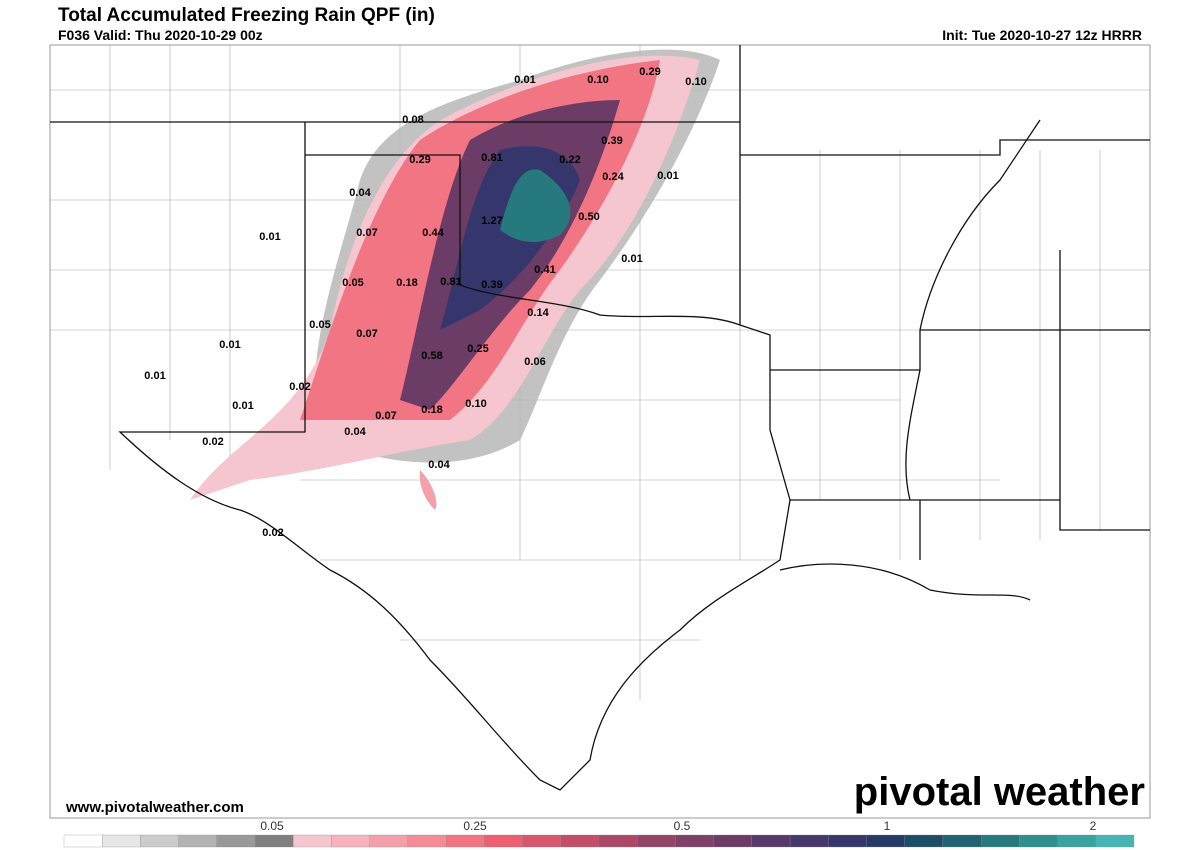 This screenshot has height=850, width=1200. I want to click on colorbar-tick-label: 0.05, so click(272, 826).